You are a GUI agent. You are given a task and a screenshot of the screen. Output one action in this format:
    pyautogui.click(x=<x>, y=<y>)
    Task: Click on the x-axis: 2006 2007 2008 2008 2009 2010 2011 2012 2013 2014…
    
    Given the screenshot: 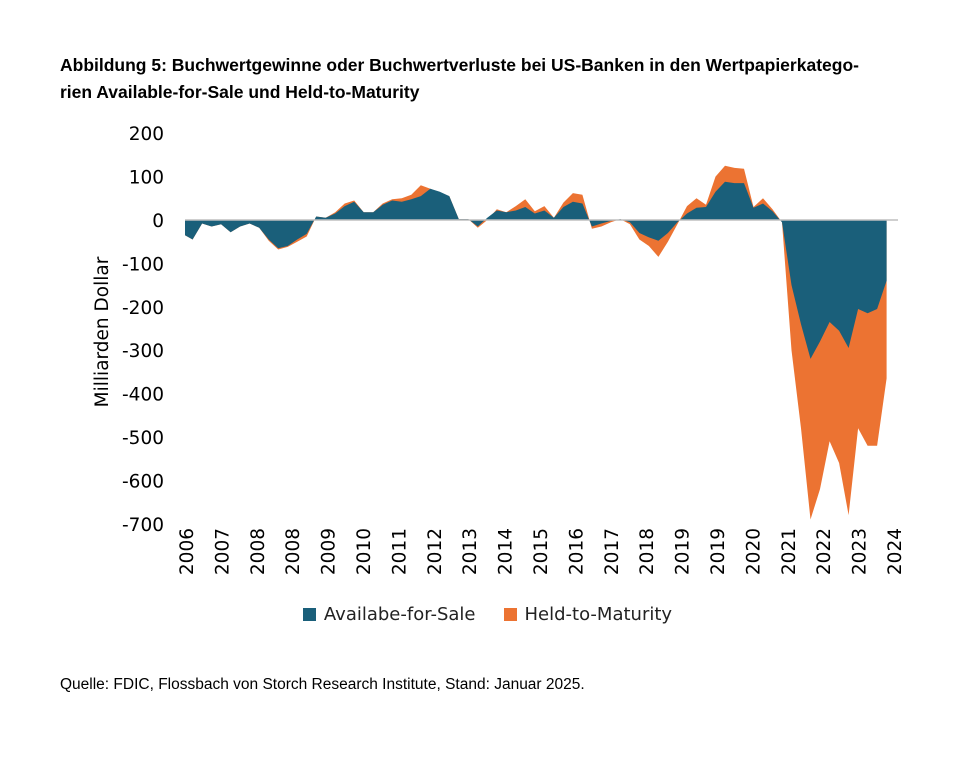 What is the action you would take?
    pyautogui.click(x=541, y=551)
    